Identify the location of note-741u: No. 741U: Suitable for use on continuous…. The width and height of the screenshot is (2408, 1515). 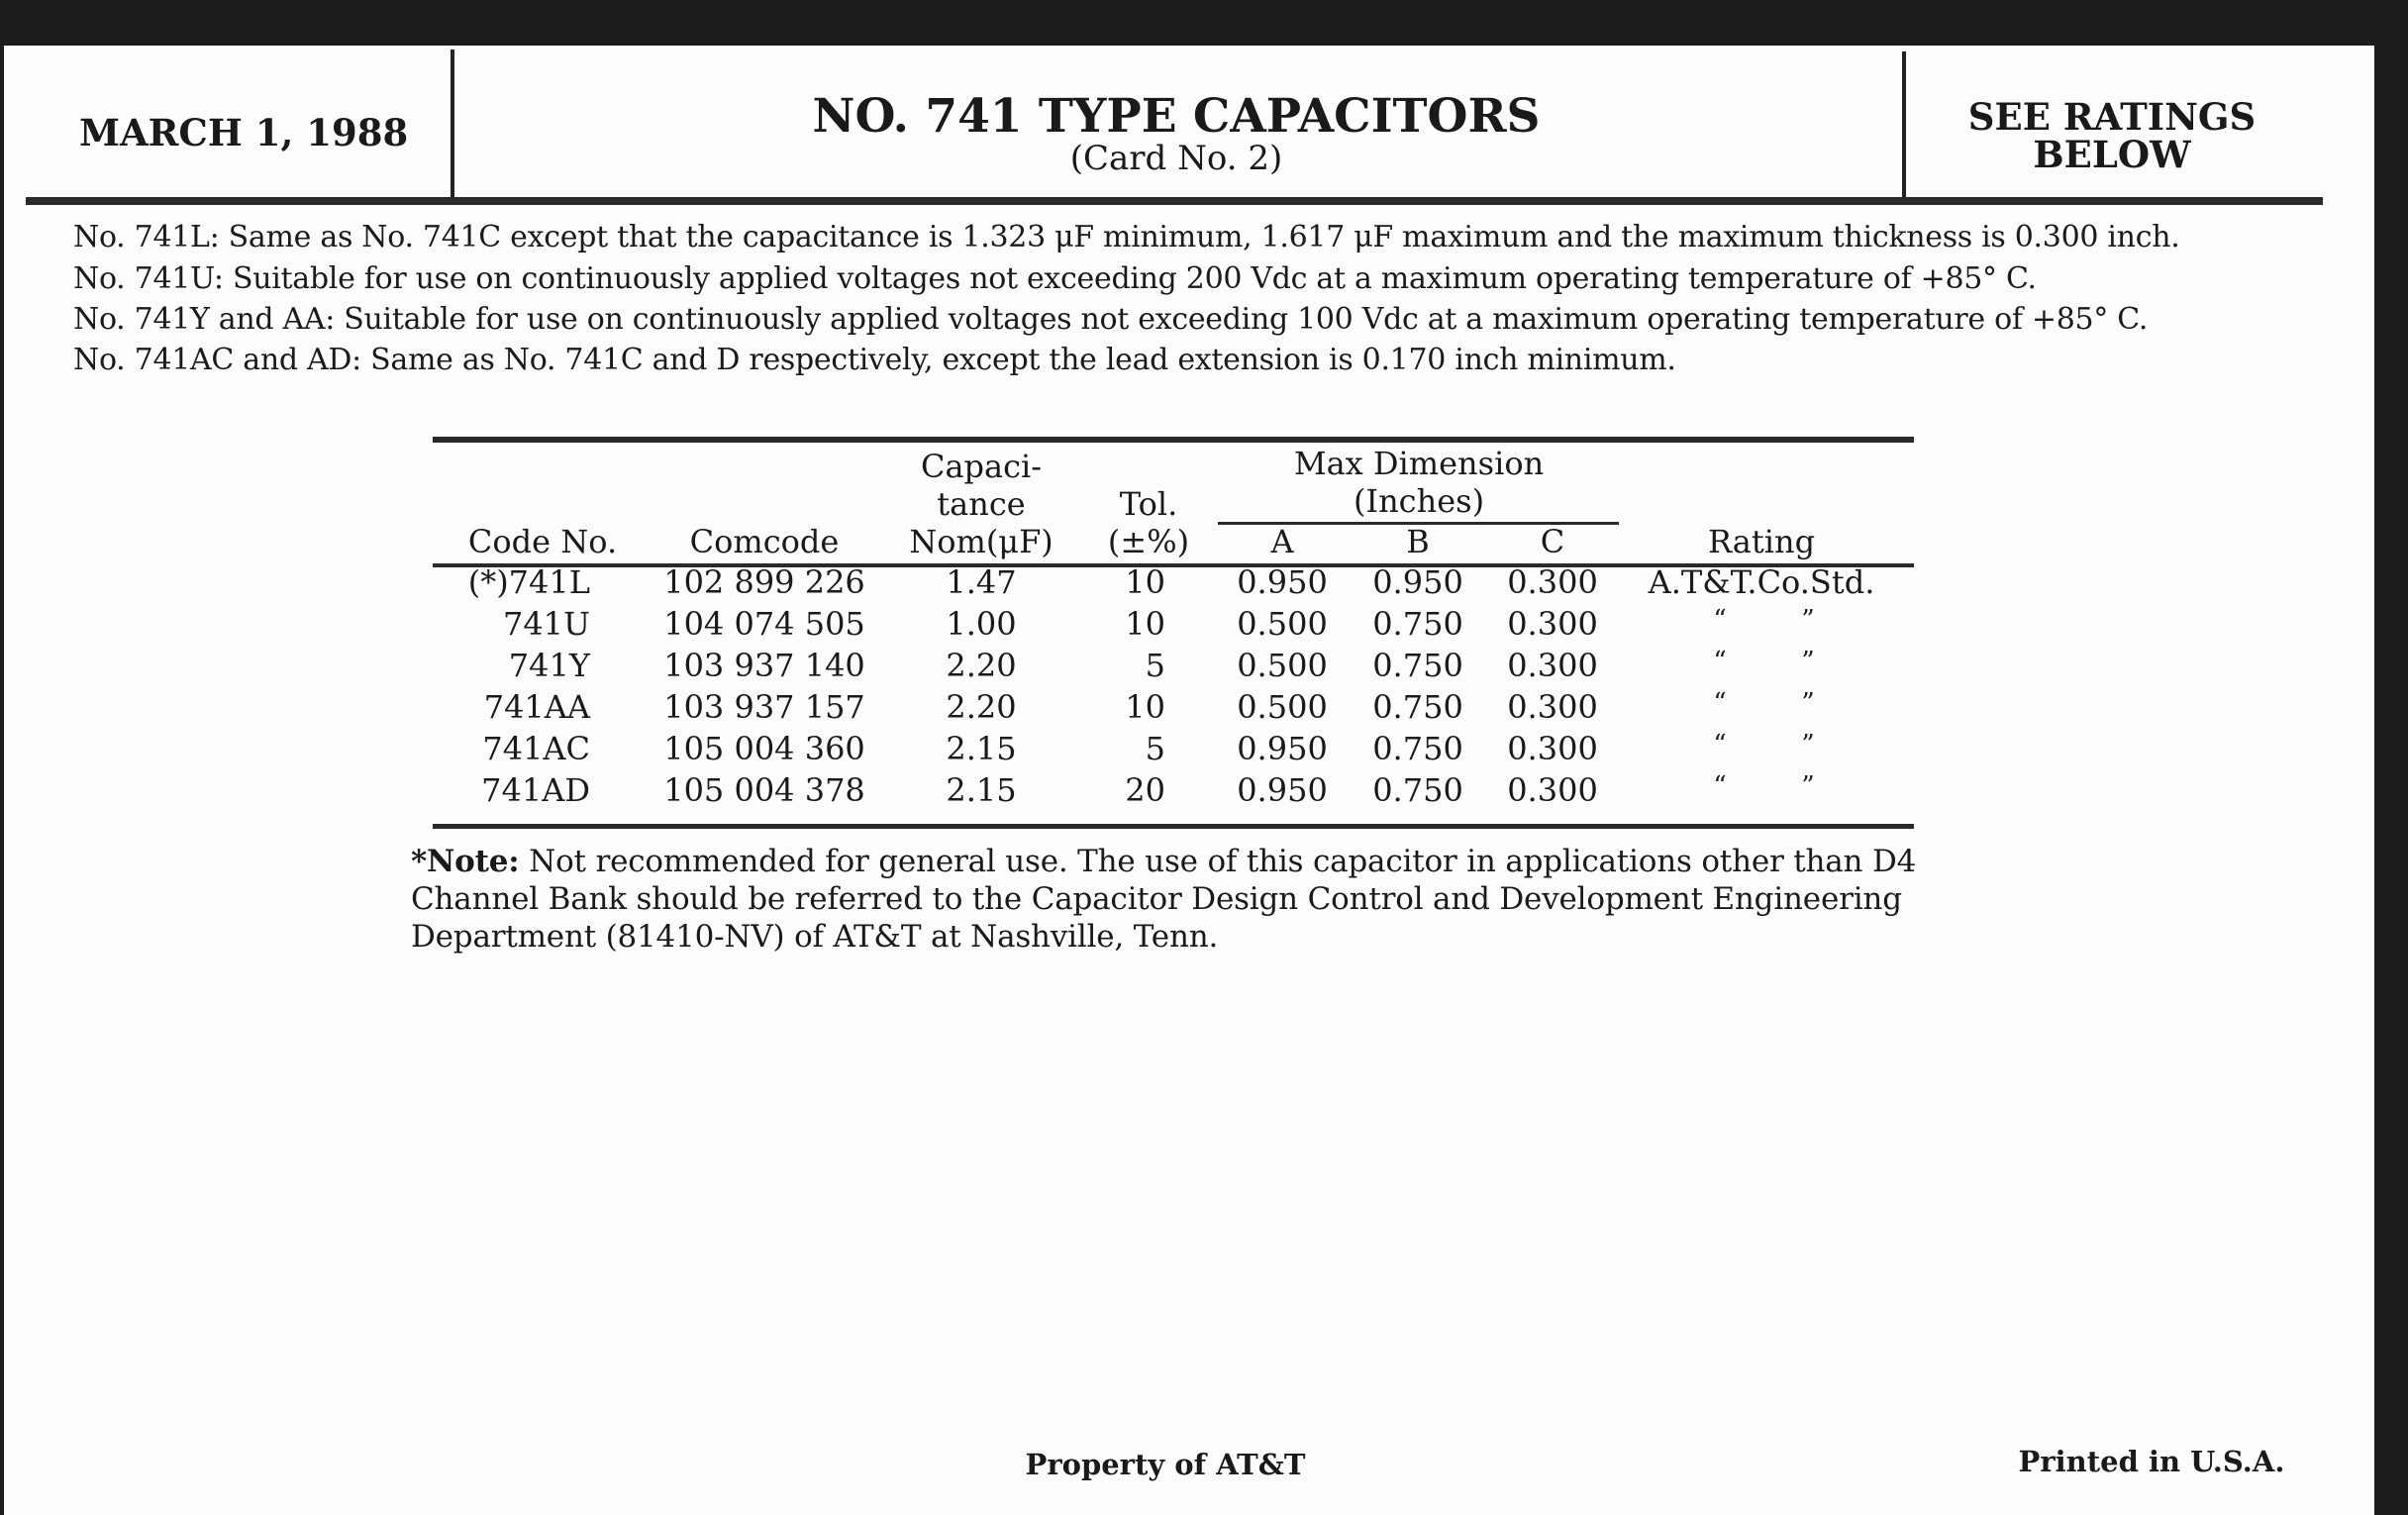
(1055, 278).